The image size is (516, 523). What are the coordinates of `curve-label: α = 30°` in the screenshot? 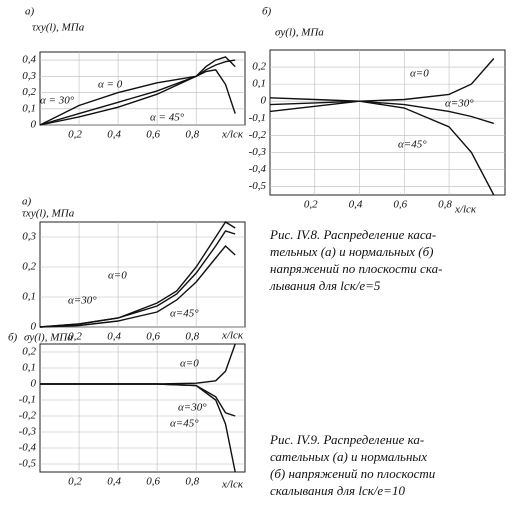 It's located at (57, 101).